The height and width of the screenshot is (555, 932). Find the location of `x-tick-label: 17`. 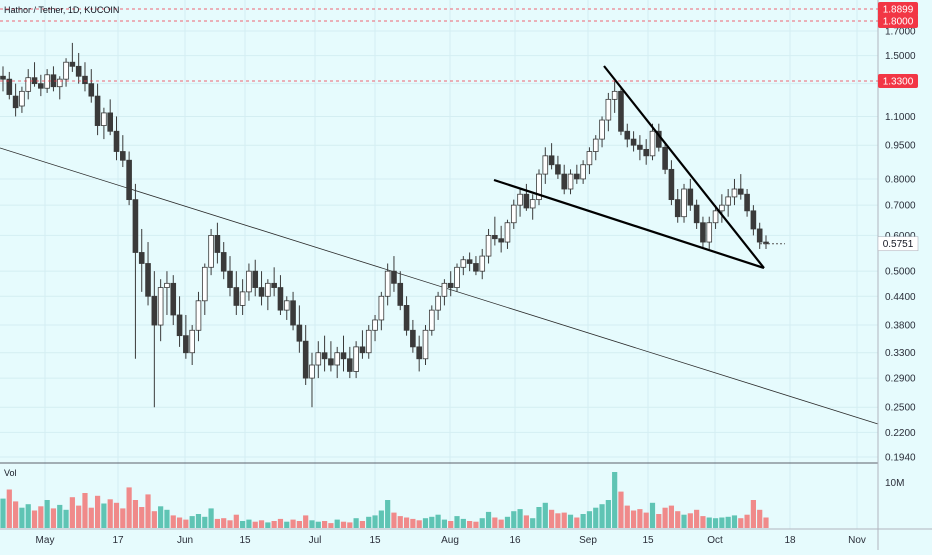

x-tick-label: 17 is located at coordinates (118, 540).